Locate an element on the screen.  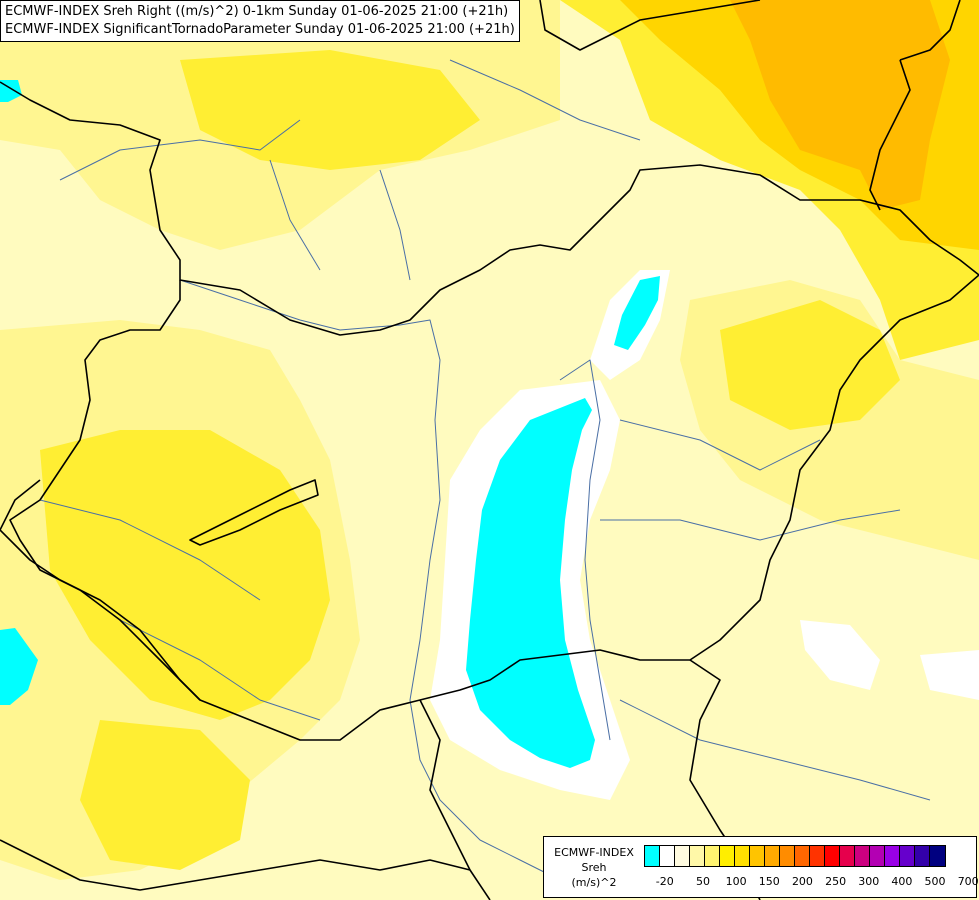
sreh-yellow-east is located at coordinates (810, 365).